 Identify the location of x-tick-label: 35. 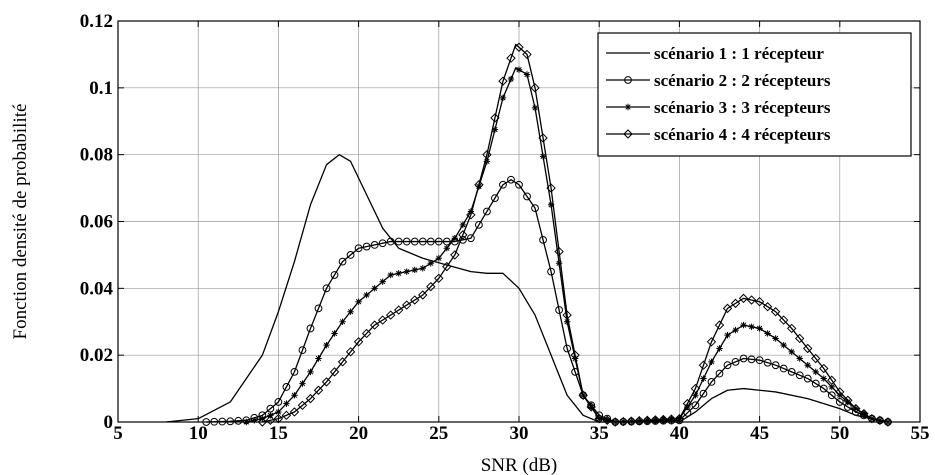
(599, 433).